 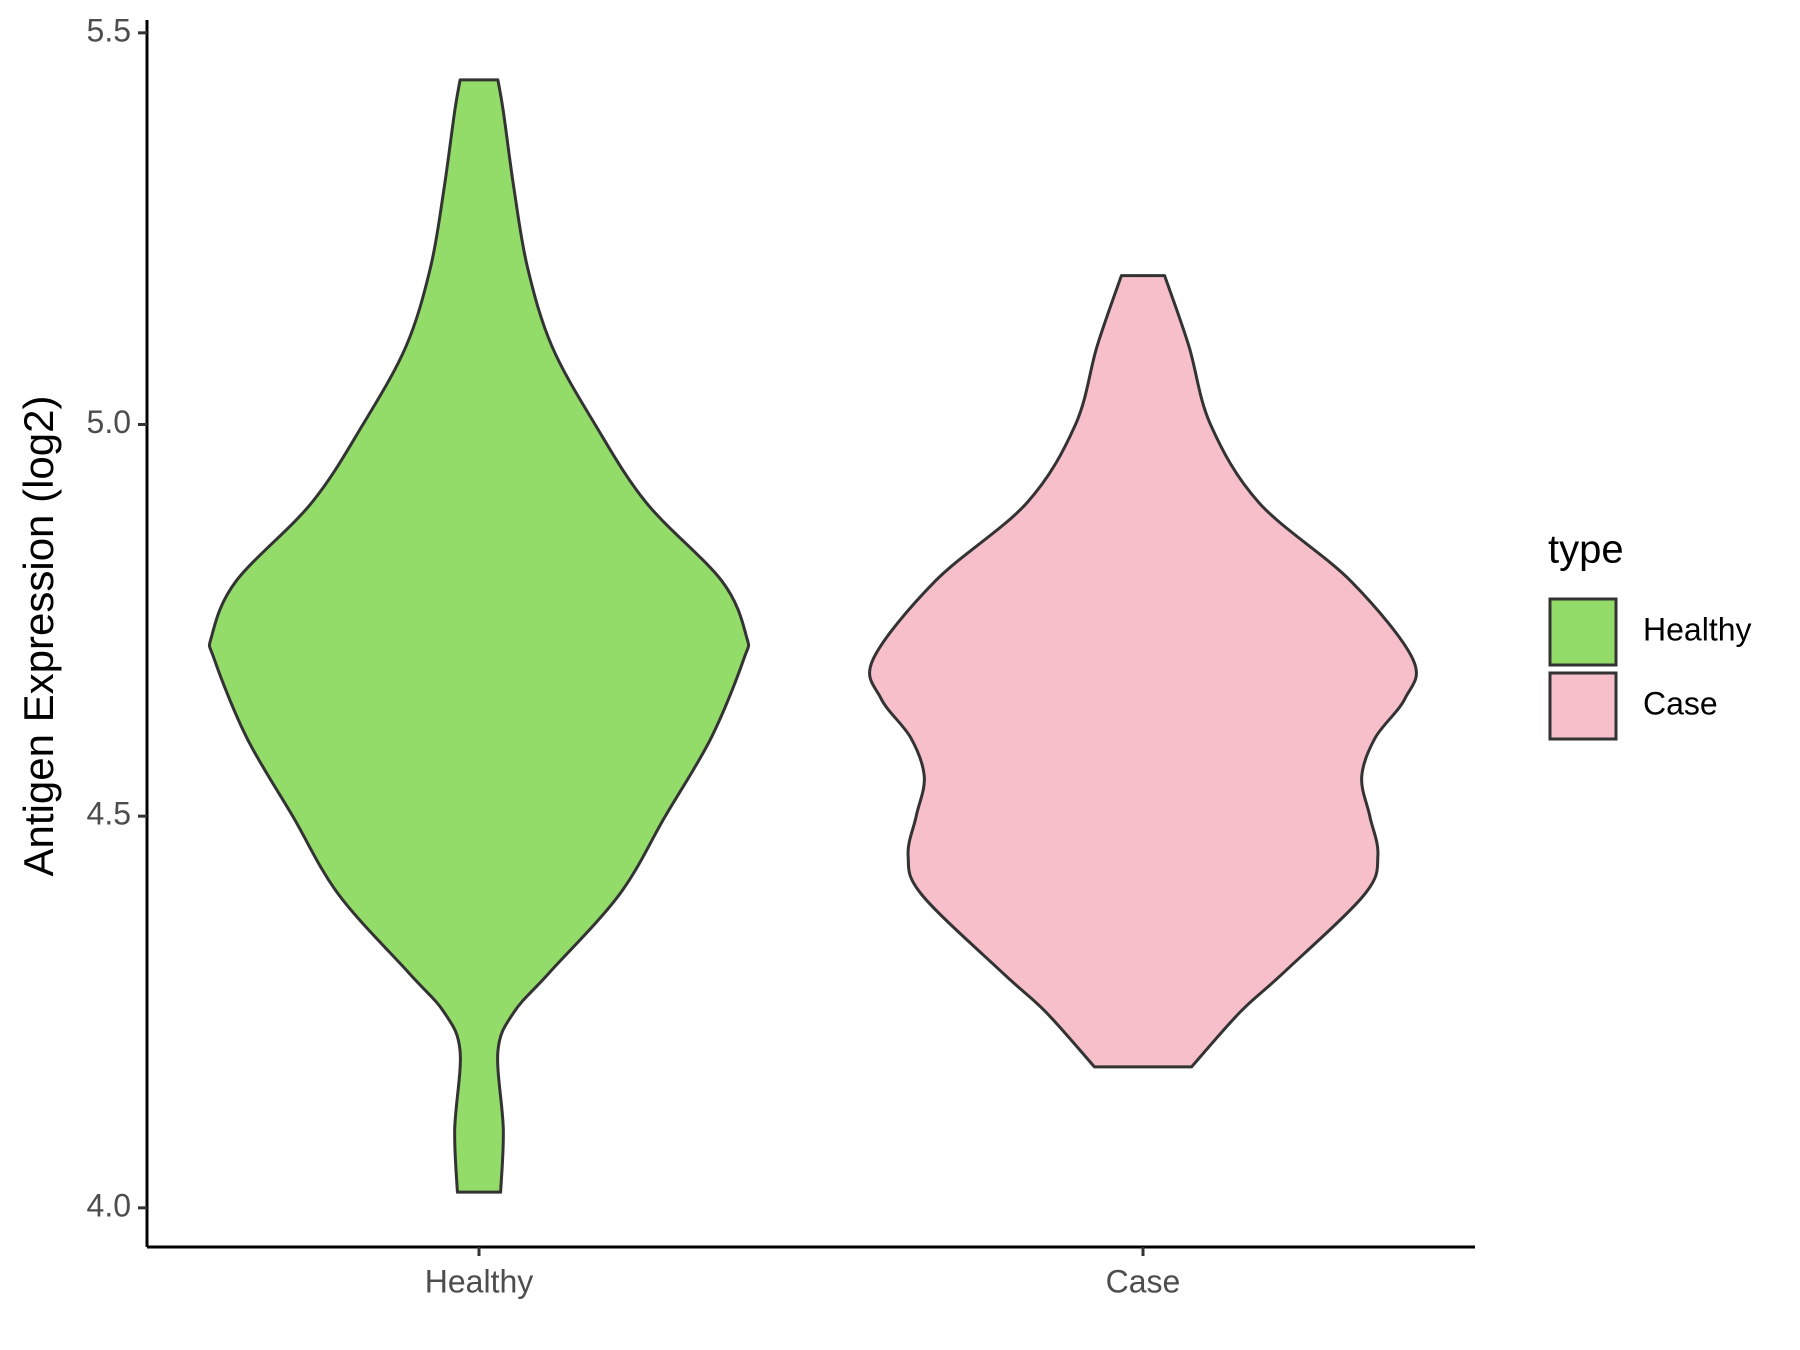 I want to click on legend-label: Case, so click(x=1680, y=703).